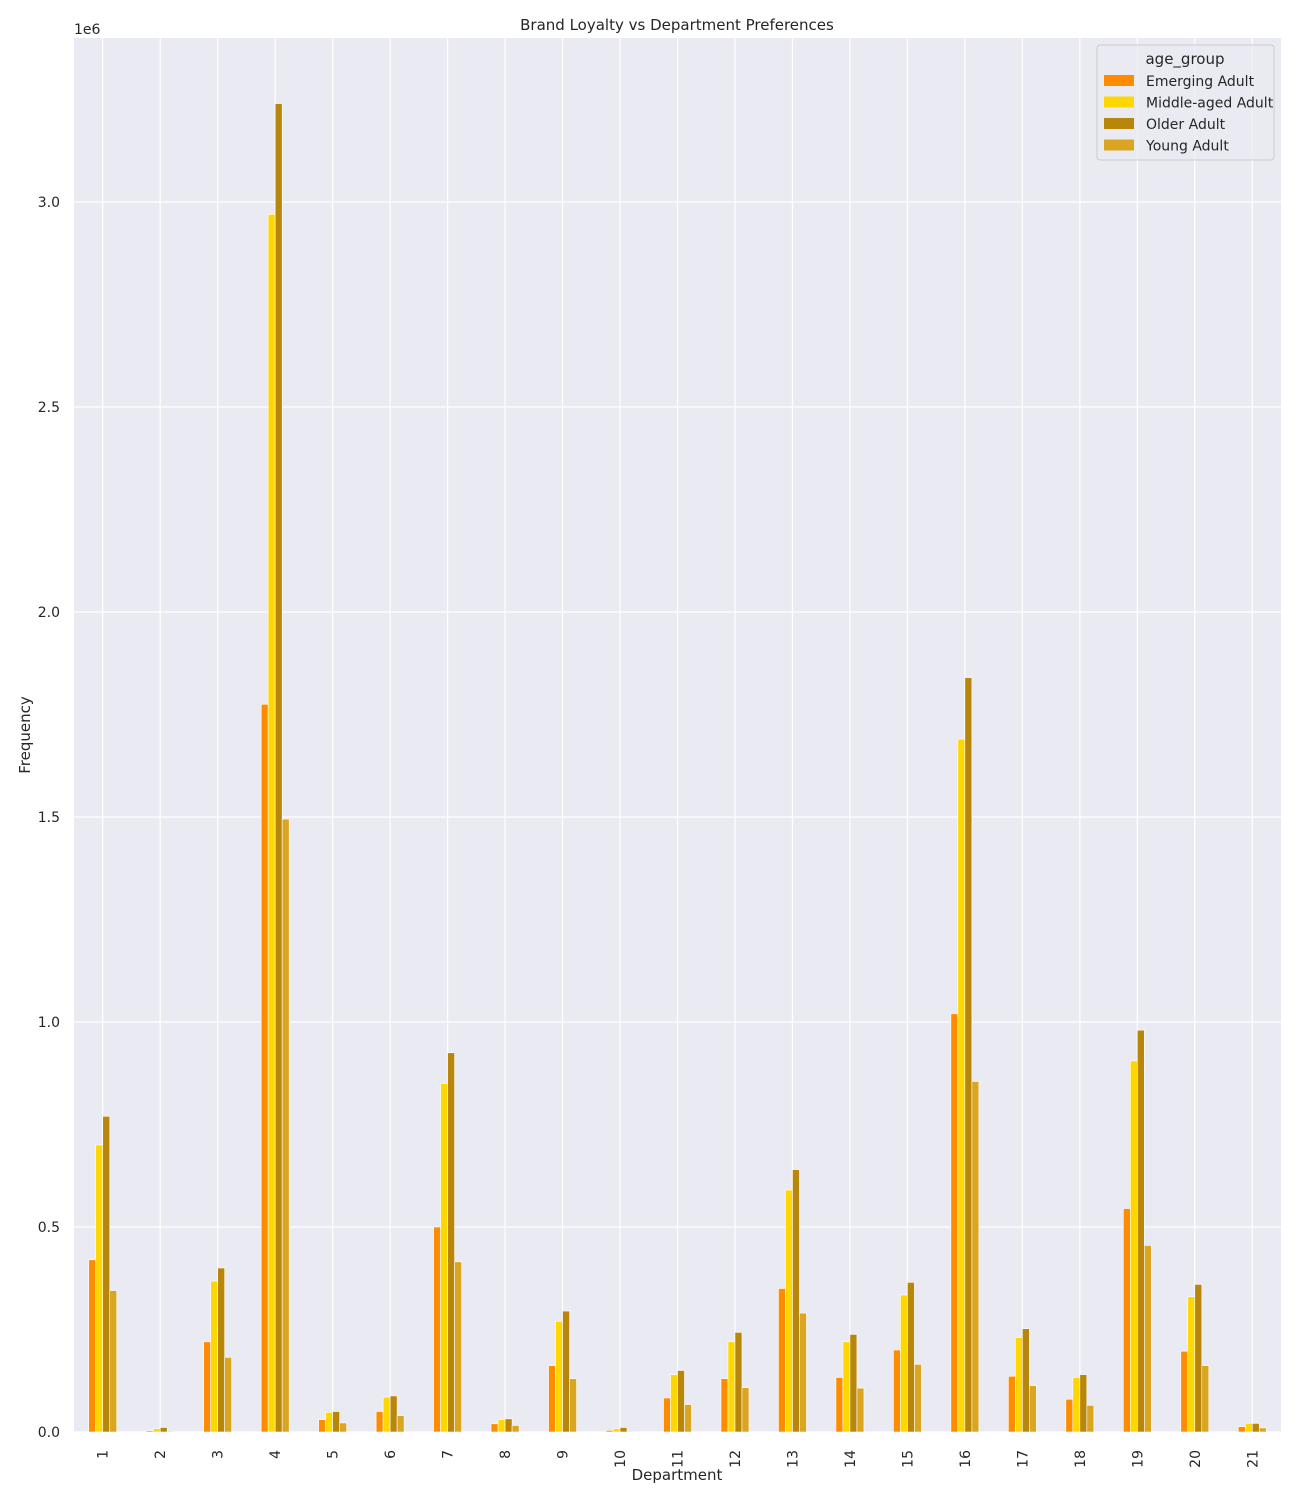 Image resolution: width=1300 pixels, height=1500 pixels. What do you see at coordinates (793, 1459) in the screenshot?
I see `x-tick-label: 13` at bounding box center [793, 1459].